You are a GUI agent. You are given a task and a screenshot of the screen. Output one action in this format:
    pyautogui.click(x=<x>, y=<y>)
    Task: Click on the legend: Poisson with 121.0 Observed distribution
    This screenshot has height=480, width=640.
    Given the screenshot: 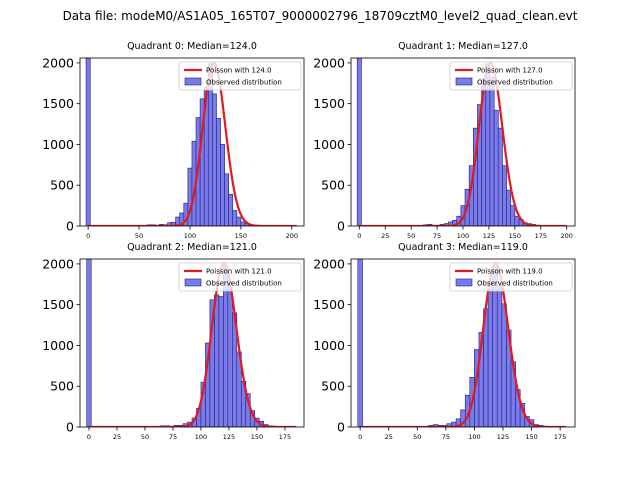 What is the action you would take?
    pyautogui.click(x=240, y=277)
    